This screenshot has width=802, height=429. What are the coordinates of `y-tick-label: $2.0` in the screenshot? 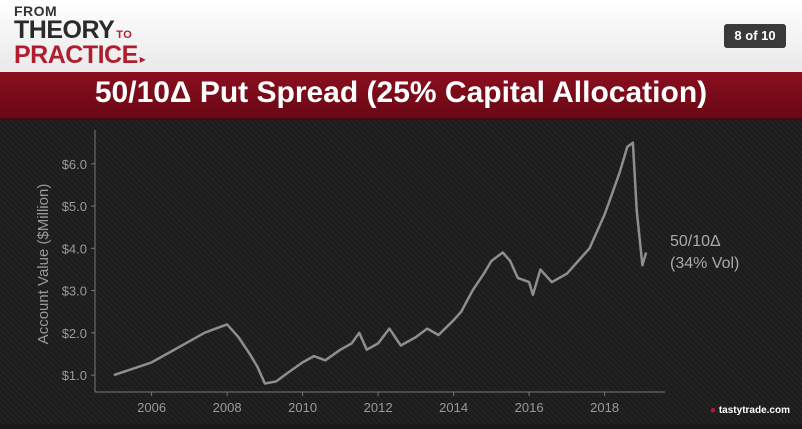 It's located at (74, 333).